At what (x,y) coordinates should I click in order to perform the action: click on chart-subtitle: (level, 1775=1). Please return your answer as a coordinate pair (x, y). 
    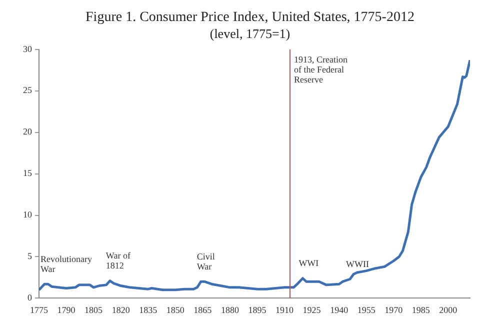
    Looking at the image, I should click on (250, 33).